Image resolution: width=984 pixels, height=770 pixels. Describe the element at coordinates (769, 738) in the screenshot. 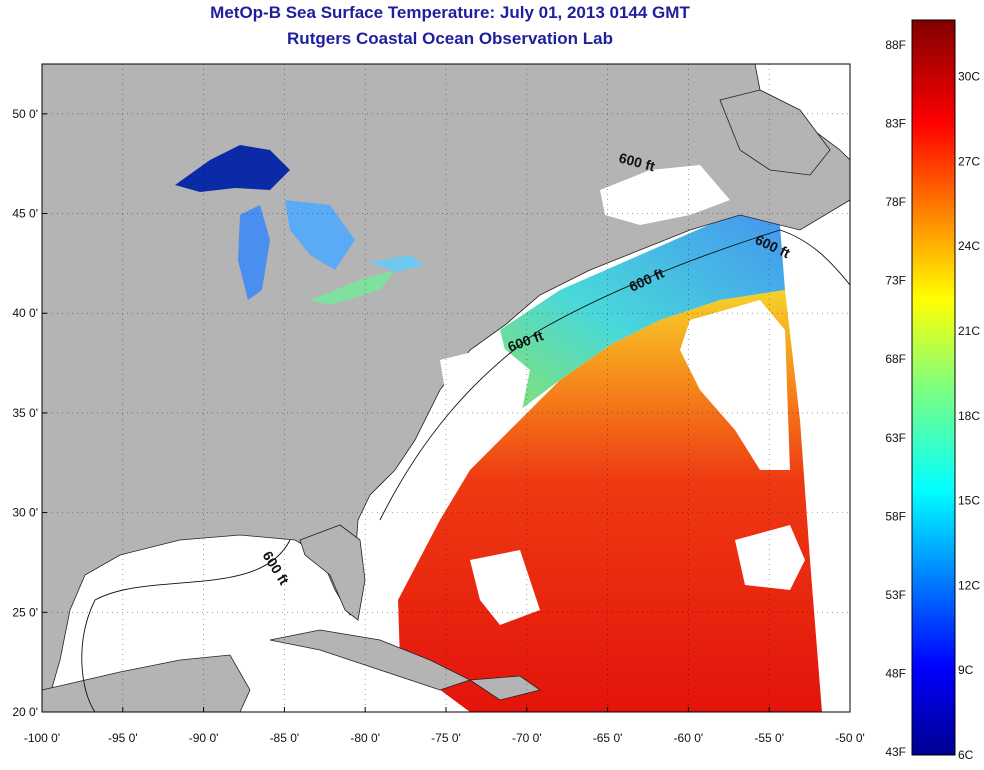

I see `lon-tick-label: -55 0'` at that location.